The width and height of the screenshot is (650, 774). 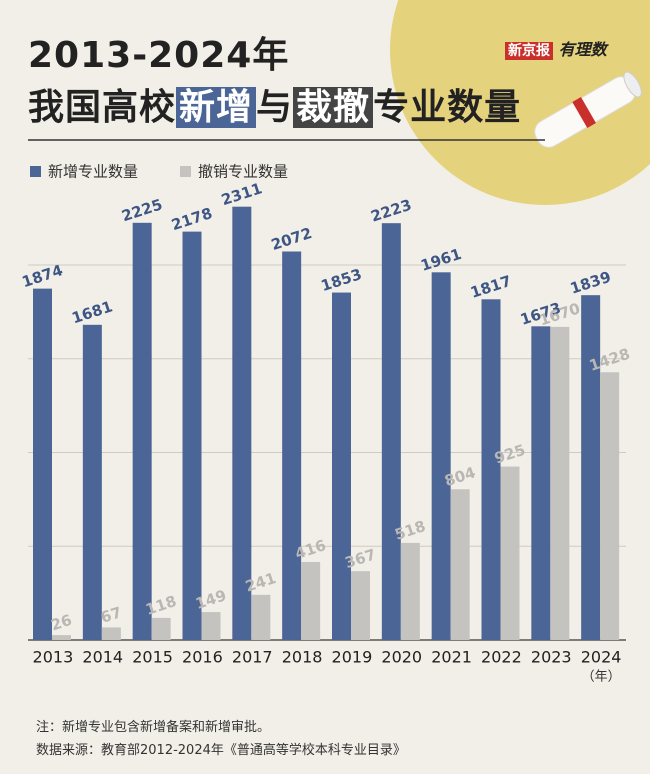 I want to click on x-tick-label: 2020, so click(x=401, y=657).